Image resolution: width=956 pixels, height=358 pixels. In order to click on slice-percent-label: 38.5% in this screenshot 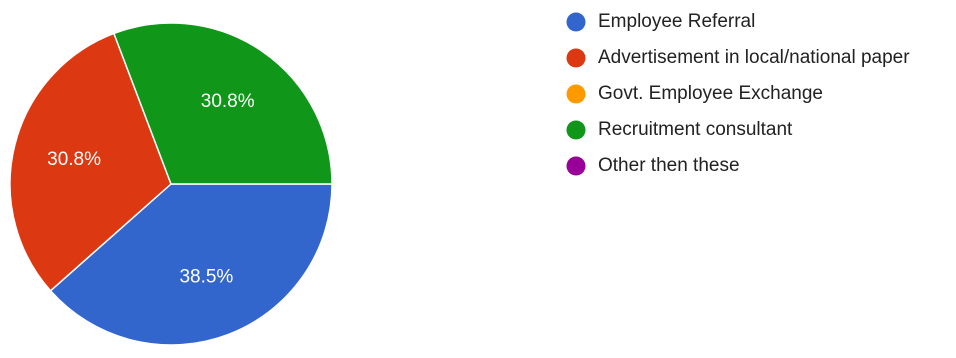, I will do `click(206, 276)`.